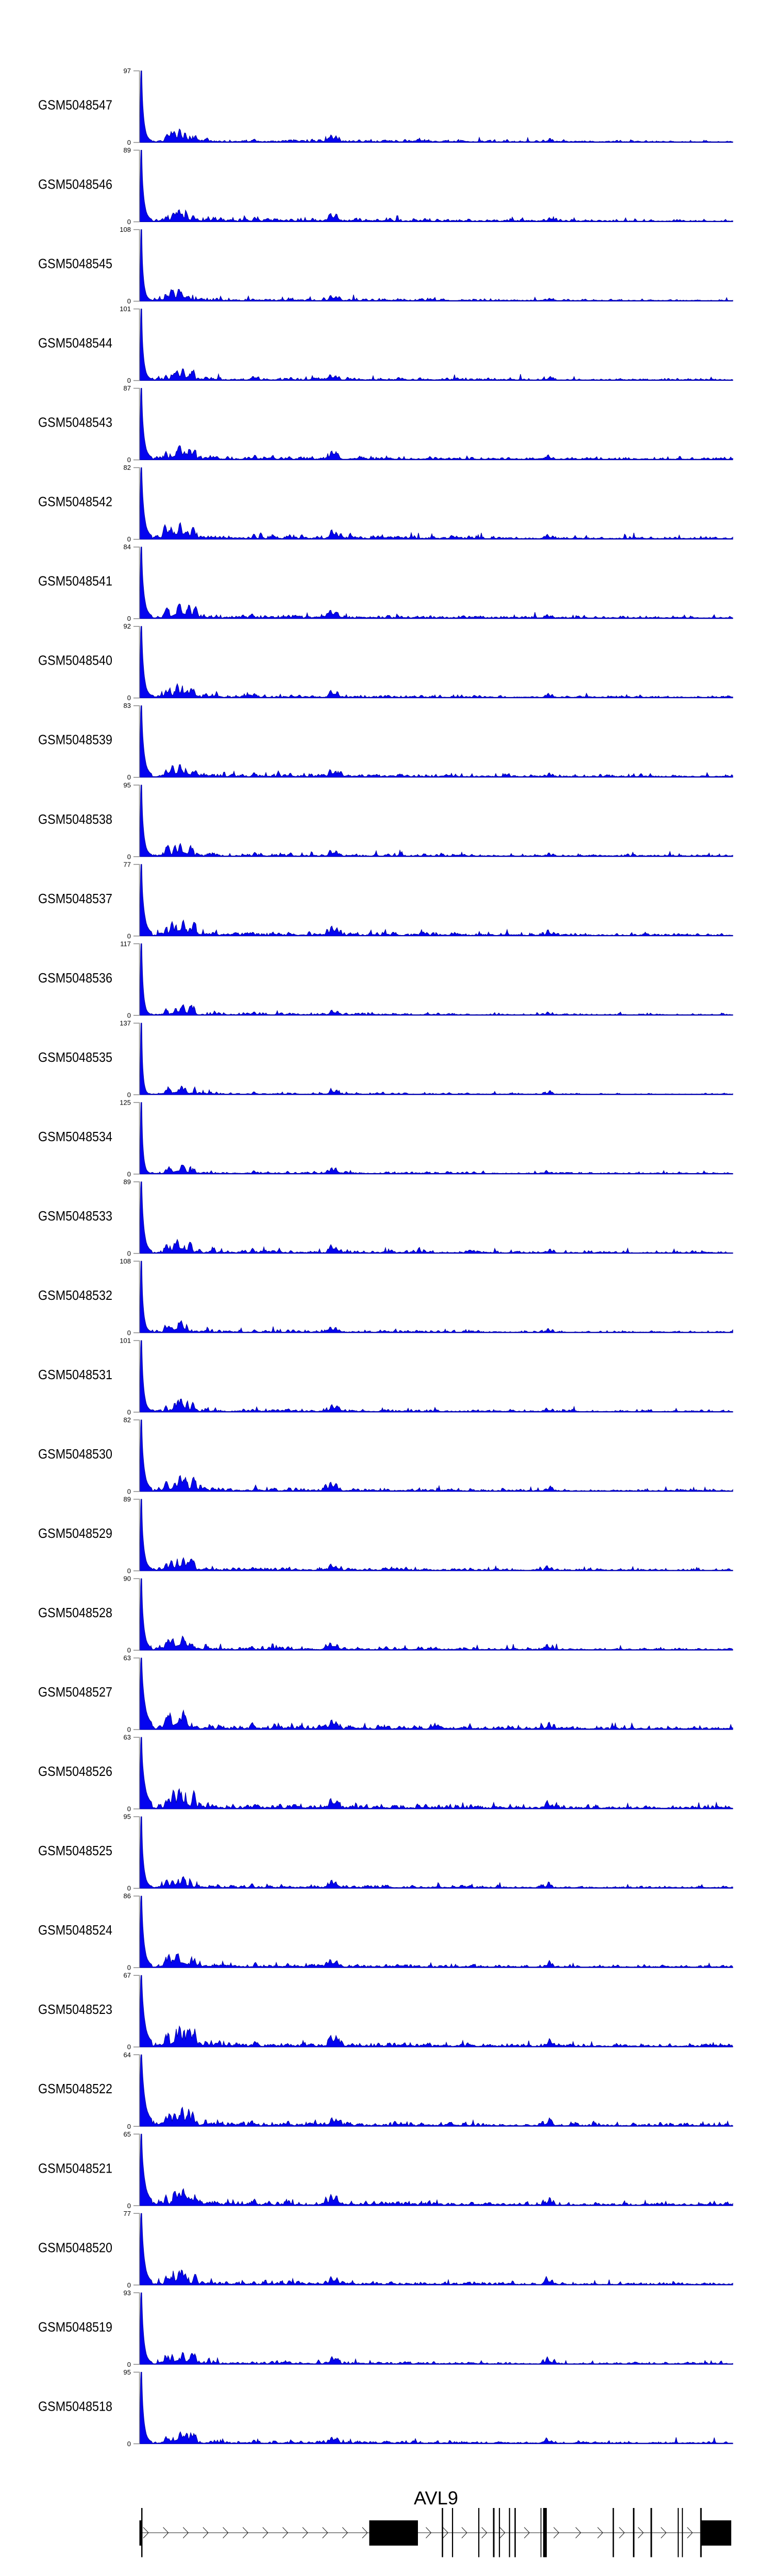 The image size is (773, 2576). What do you see at coordinates (75, 264) in the screenshot?
I see `svg-text: GSM5048545` at bounding box center [75, 264].